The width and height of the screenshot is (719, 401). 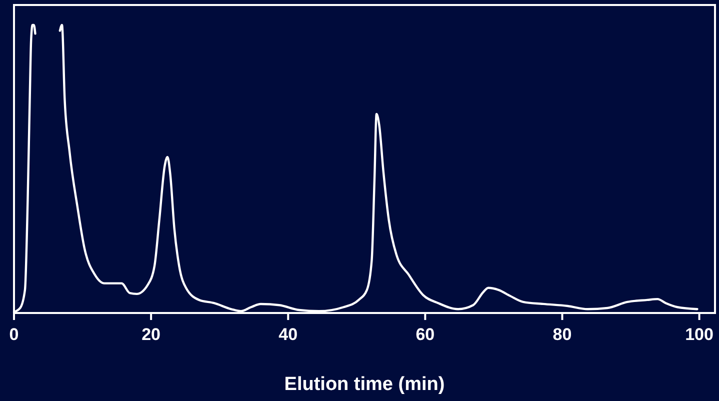 I want to click on x-tick-label: 40, so click(x=288, y=334).